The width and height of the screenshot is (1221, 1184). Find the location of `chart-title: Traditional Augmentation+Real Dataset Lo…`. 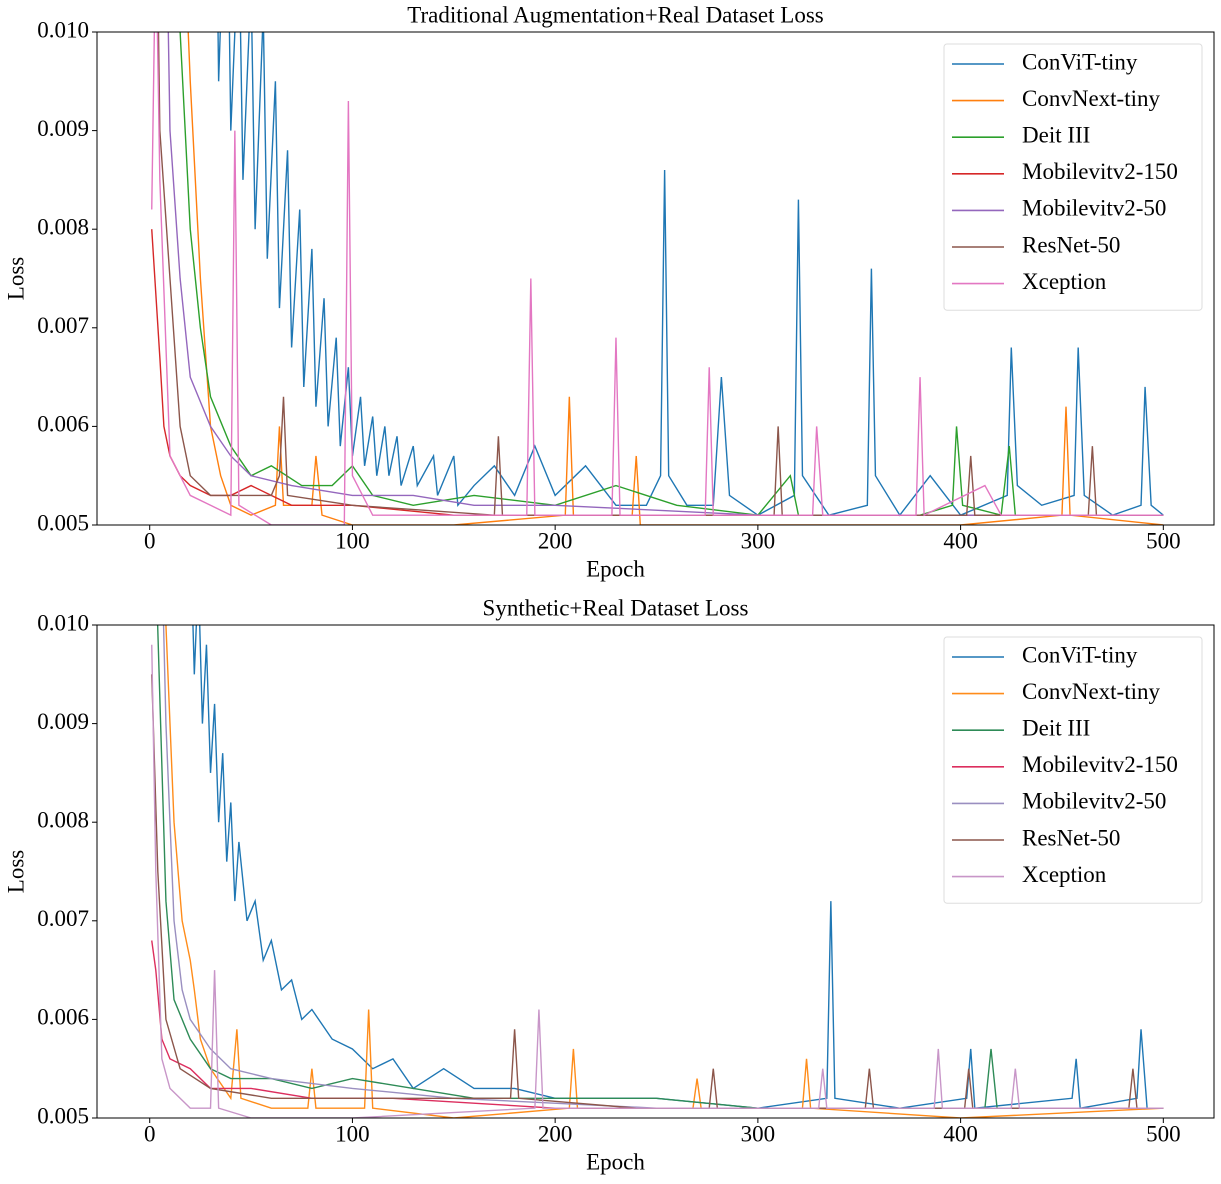

chart-title: Traditional Augmentation+Real Dataset Lo… is located at coordinates (615, 14).